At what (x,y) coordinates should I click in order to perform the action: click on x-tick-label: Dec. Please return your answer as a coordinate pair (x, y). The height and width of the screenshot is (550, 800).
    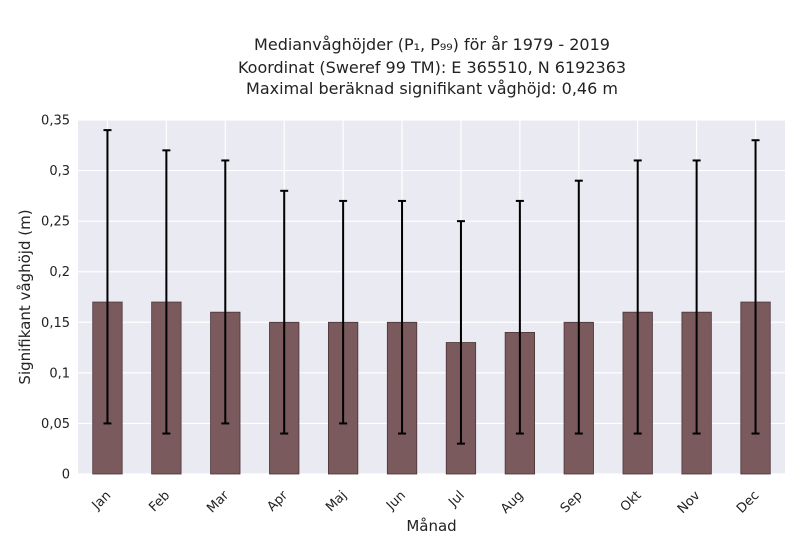
    Looking at the image, I should click on (748, 502).